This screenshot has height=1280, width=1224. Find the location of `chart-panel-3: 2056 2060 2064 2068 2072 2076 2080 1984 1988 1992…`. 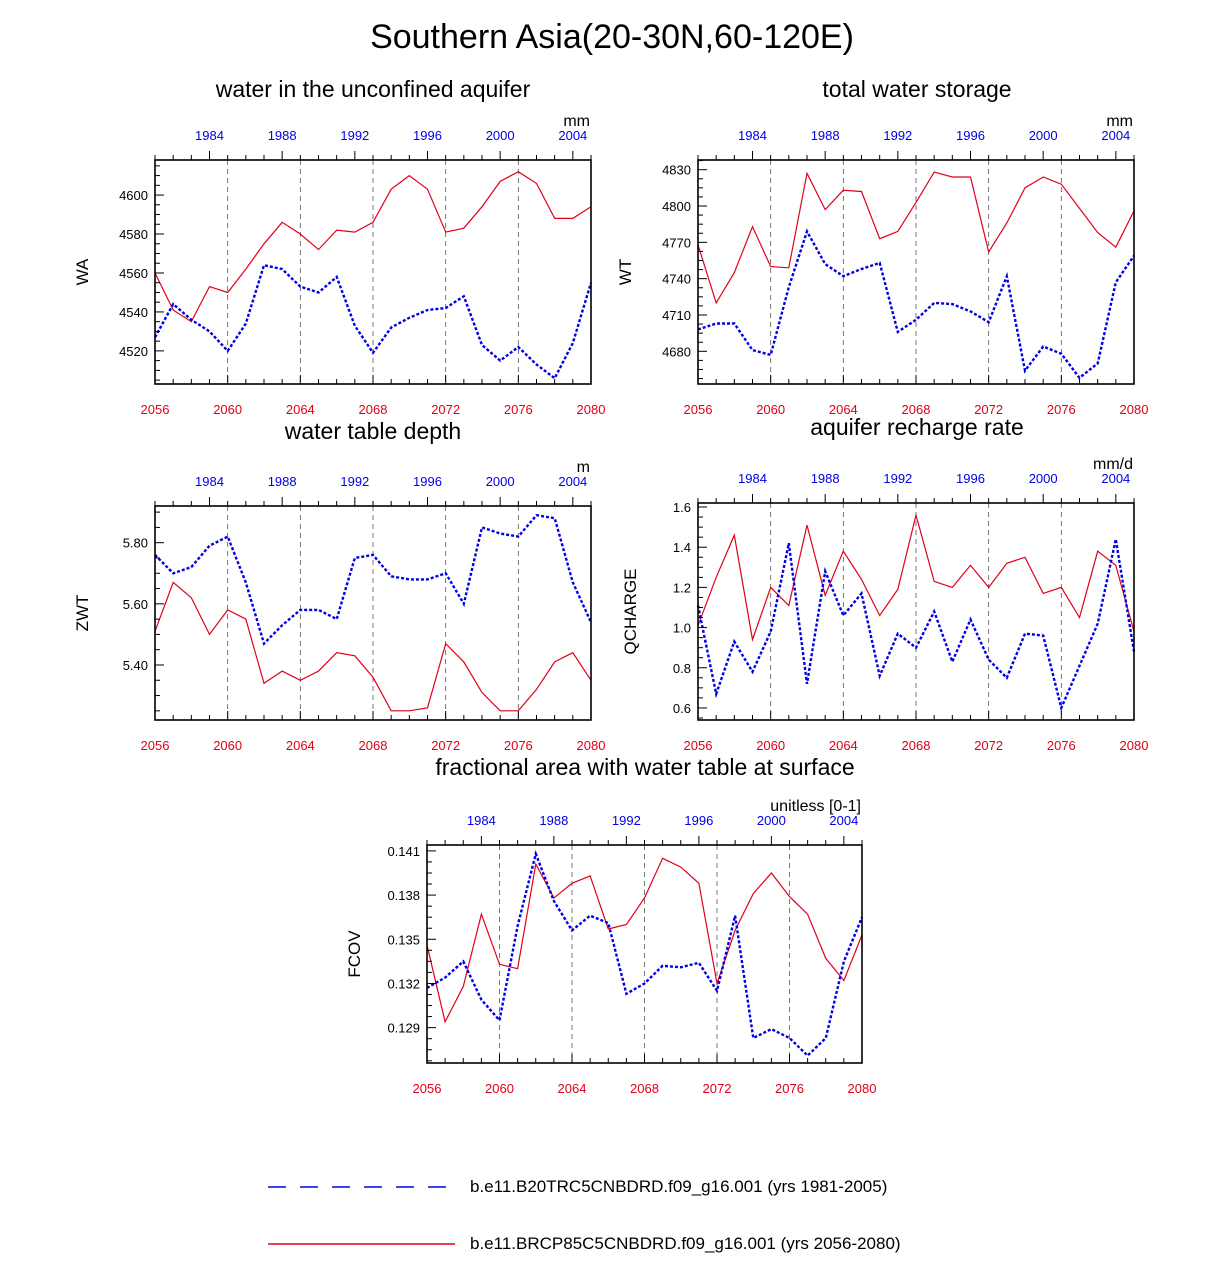

chart-panel-3: 2056 2060 2064 2068 2072 2076 2080 1984 1988 1992… is located at coordinates (339, 606).